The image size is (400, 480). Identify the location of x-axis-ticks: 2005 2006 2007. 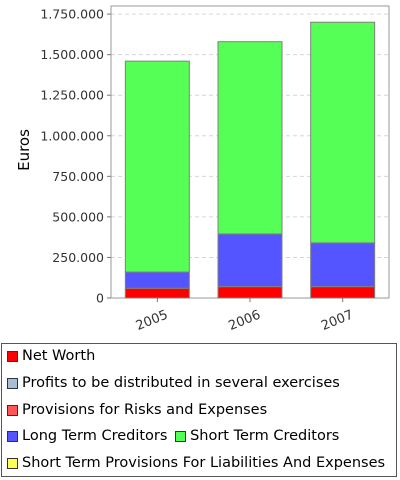
(245, 316).